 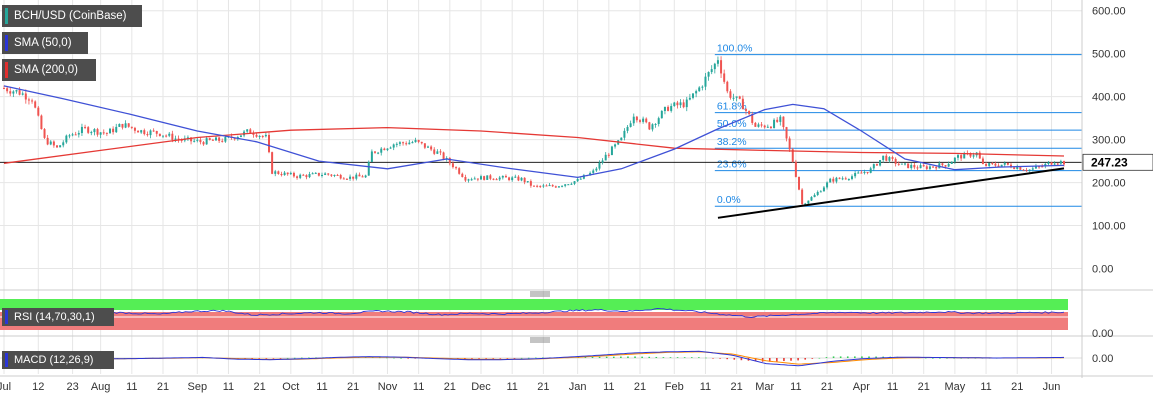 I want to click on legend-sma50: SMA (50,0), so click(x=45, y=43).